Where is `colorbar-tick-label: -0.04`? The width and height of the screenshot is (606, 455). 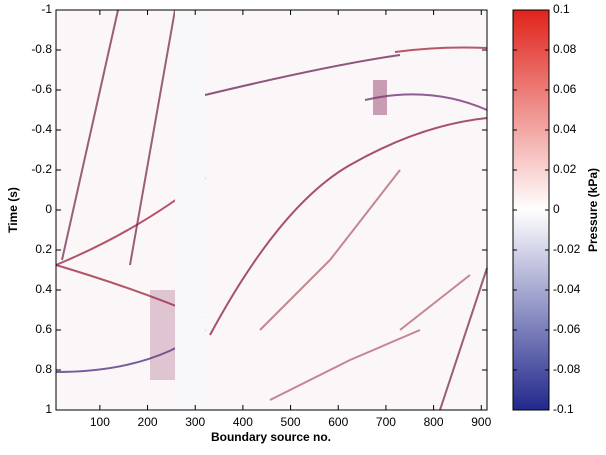
colorbar-tick-label: -0.04 is located at coordinates (567, 289).